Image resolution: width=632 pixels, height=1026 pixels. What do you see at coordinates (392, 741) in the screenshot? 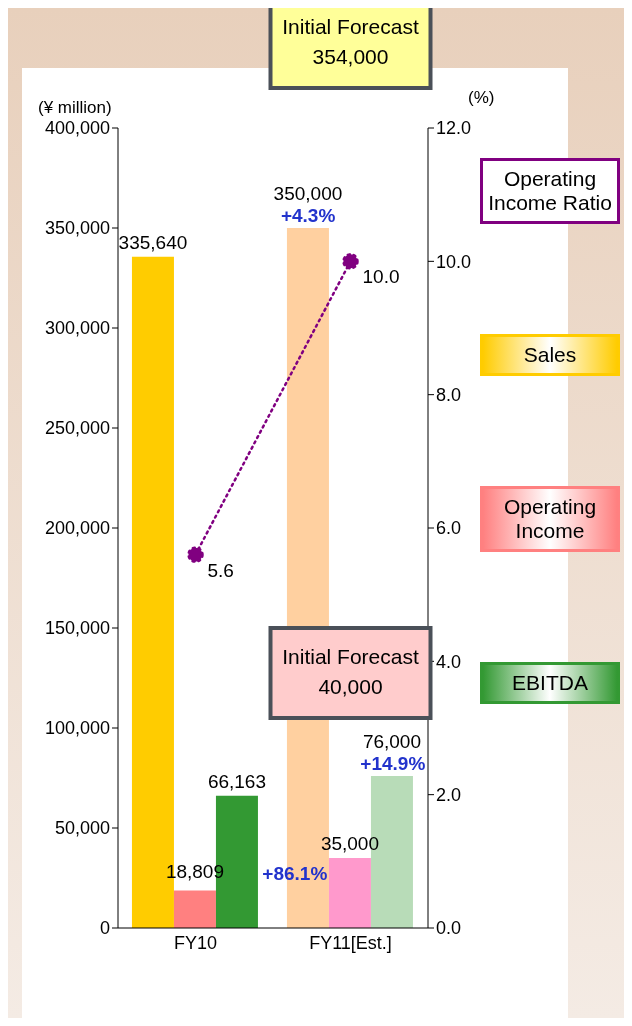
I see `data-label: 76,000` at bounding box center [392, 741].